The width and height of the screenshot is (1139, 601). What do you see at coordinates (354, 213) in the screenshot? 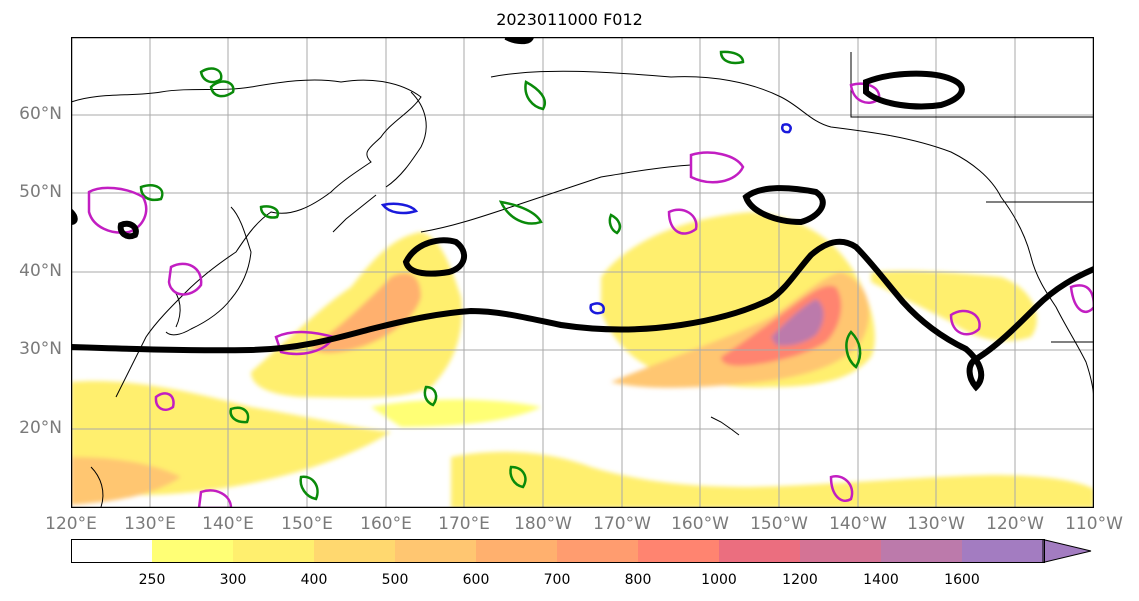
I see `coast-kuril` at bounding box center [354, 213].